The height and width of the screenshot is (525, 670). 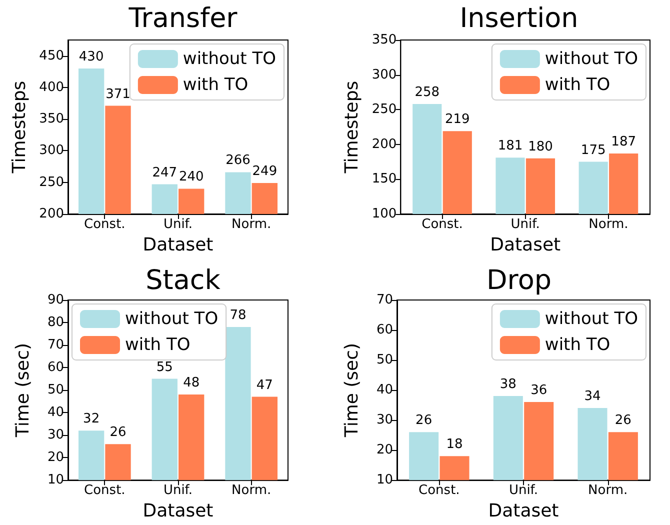 I want to click on data-label: 78, so click(x=238, y=316).